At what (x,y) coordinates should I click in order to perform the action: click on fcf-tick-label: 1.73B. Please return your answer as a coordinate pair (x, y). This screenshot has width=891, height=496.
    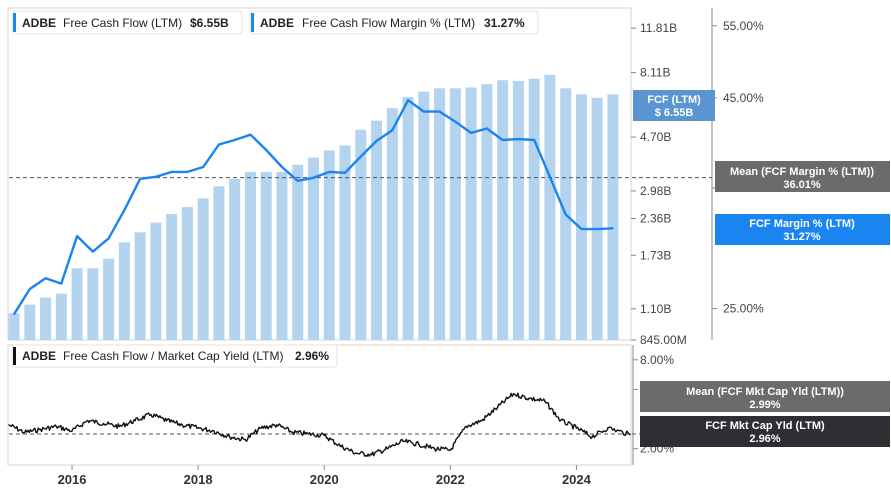
    Looking at the image, I should click on (655, 255).